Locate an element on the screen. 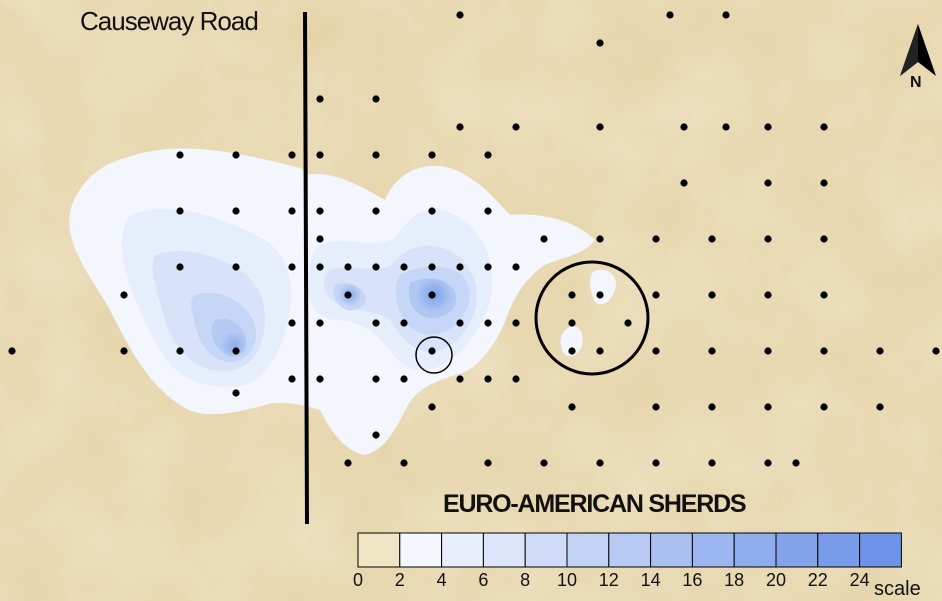 The image size is (942, 601). hotspot-west is located at coordinates (234, 345).